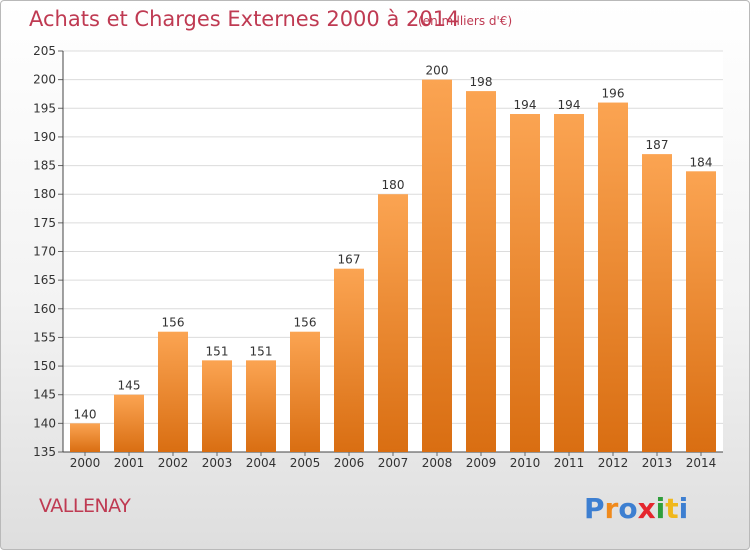 The image size is (750, 550). I want to click on x-tick-label-2014: 2014, so click(701, 463).